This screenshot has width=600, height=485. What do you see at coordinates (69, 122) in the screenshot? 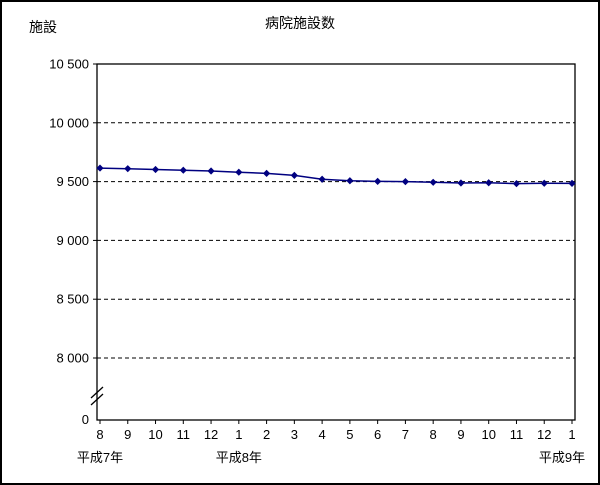
I see `y-tick-label: 10 000` at bounding box center [69, 122].